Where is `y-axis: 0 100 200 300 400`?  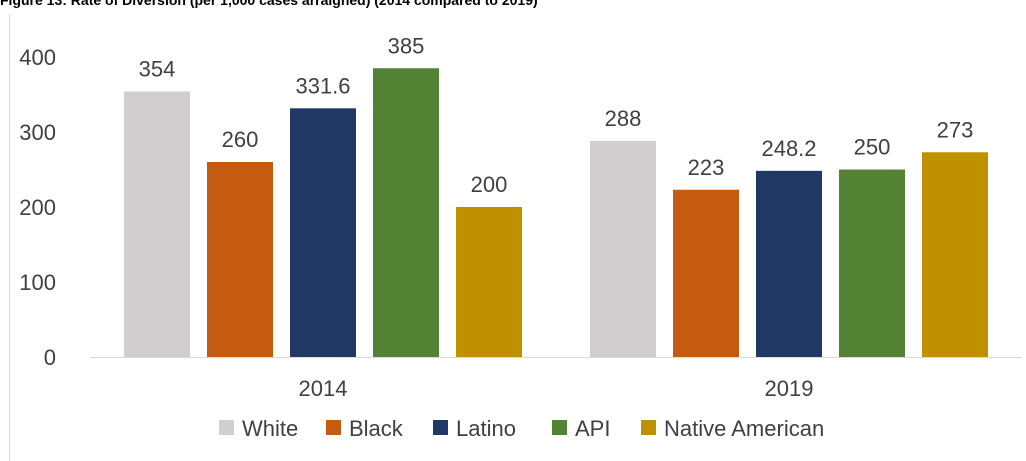
y-axis: 0 100 200 300 400 is located at coordinates (37, 207).